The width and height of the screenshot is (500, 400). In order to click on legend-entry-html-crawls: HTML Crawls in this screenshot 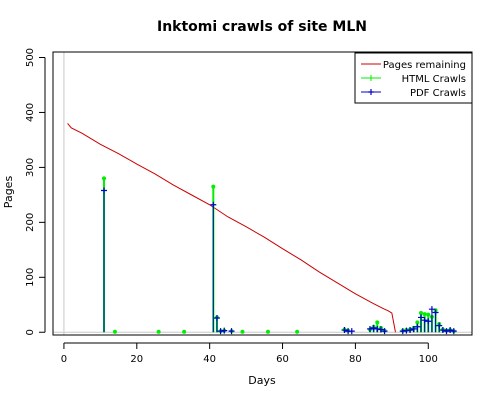, I will do `click(434, 79)`.